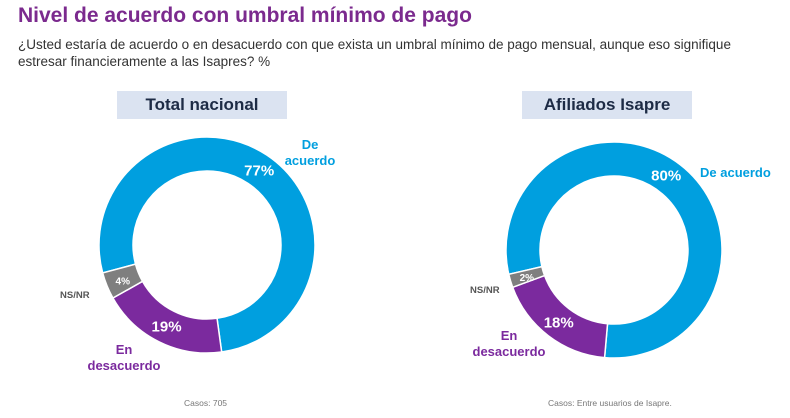 This screenshot has width=790, height=418. I want to click on legend-acuerdo-total: De acuerdo, so click(310, 153).